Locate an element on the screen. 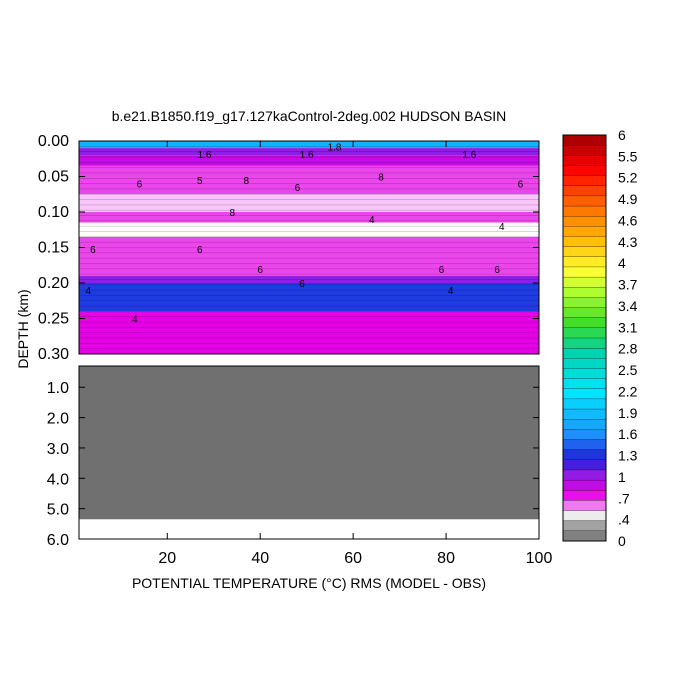 The height and width of the screenshot is (700, 700). colorbar-label: 2.8 is located at coordinates (628, 349).